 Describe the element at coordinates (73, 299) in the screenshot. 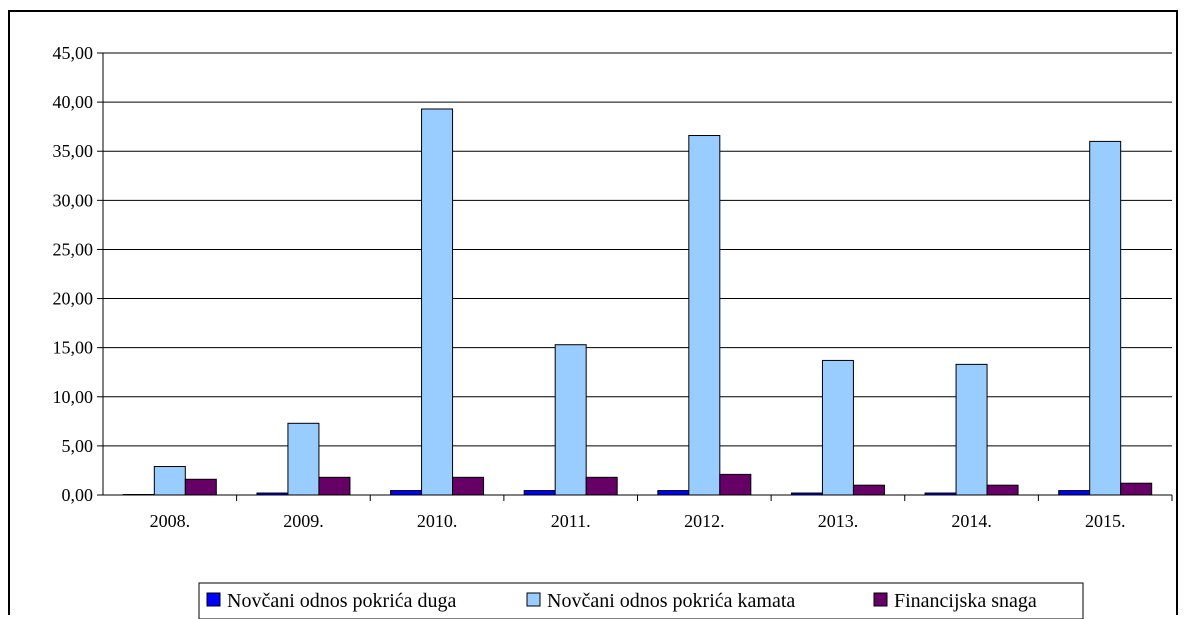

I see `y-tick-label: 20,00` at that location.